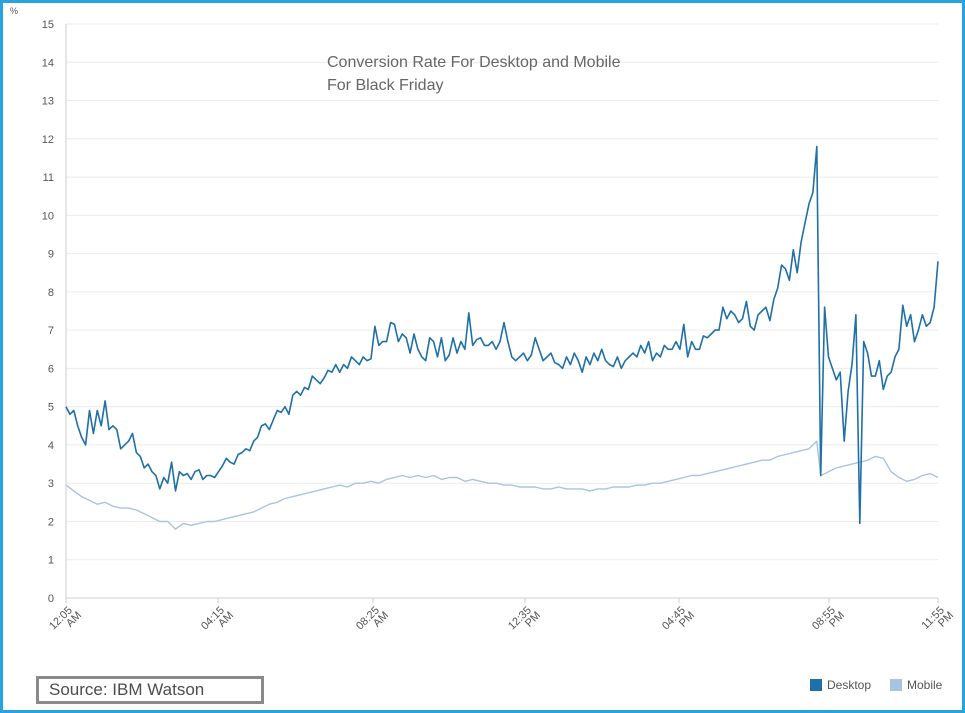  Describe the element at coordinates (474, 62) in the screenshot. I see `chart-title: Conversion Rate For Desktop and Mobile` at that location.